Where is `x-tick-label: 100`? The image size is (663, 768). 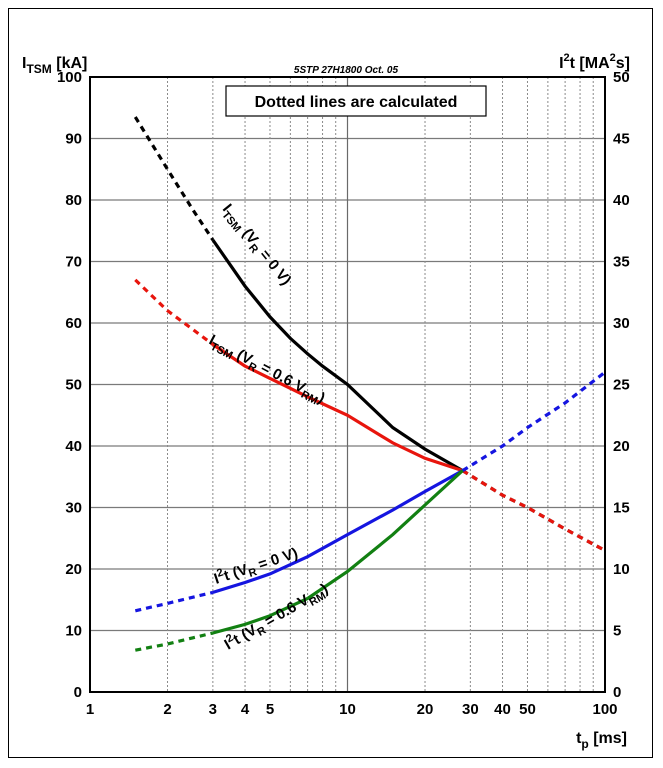 x-tick-label: 100 is located at coordinates (604, 709).